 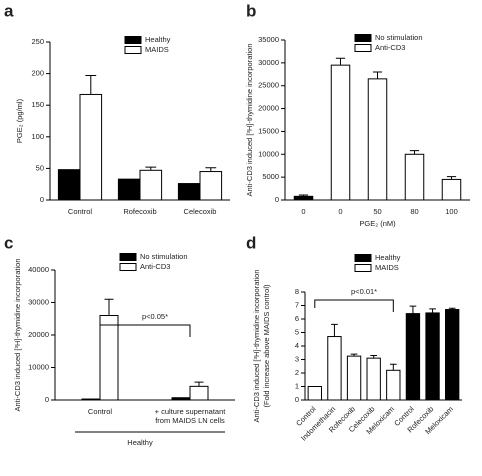 What do you see at coordinates (297, 345) in the screenshot?
I see `y-tick-label: 4` at bounding box center [297, 345].